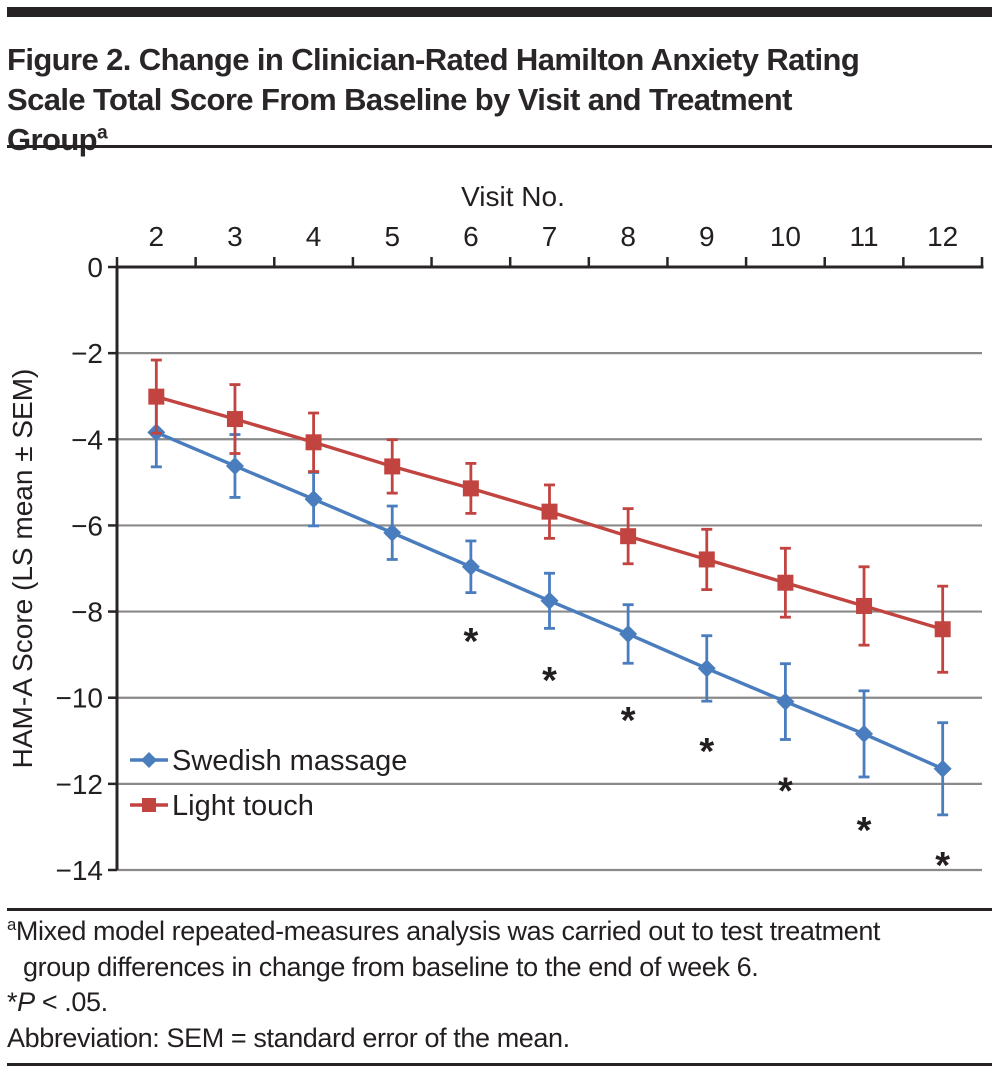  Describe the element at coordinates (26, 1002) in the screenshot. I see `significance-p: P` at that location.